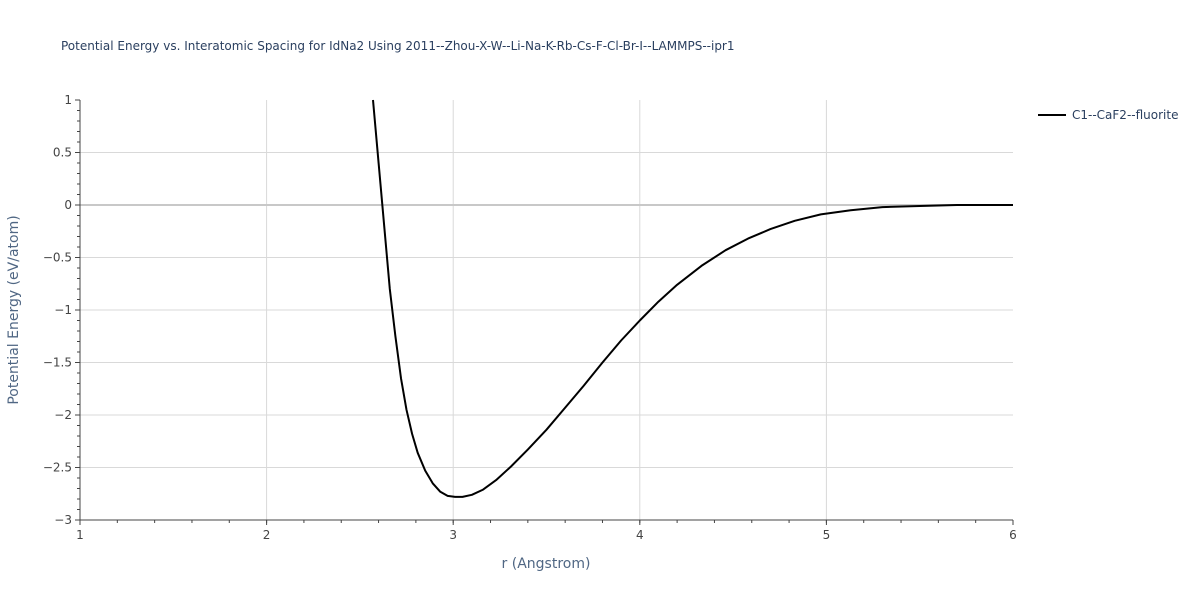 This screenshot has height=604, width=1200. I want to click on legend-label: C1--CaF2--fluorite, so click(1125, 115).